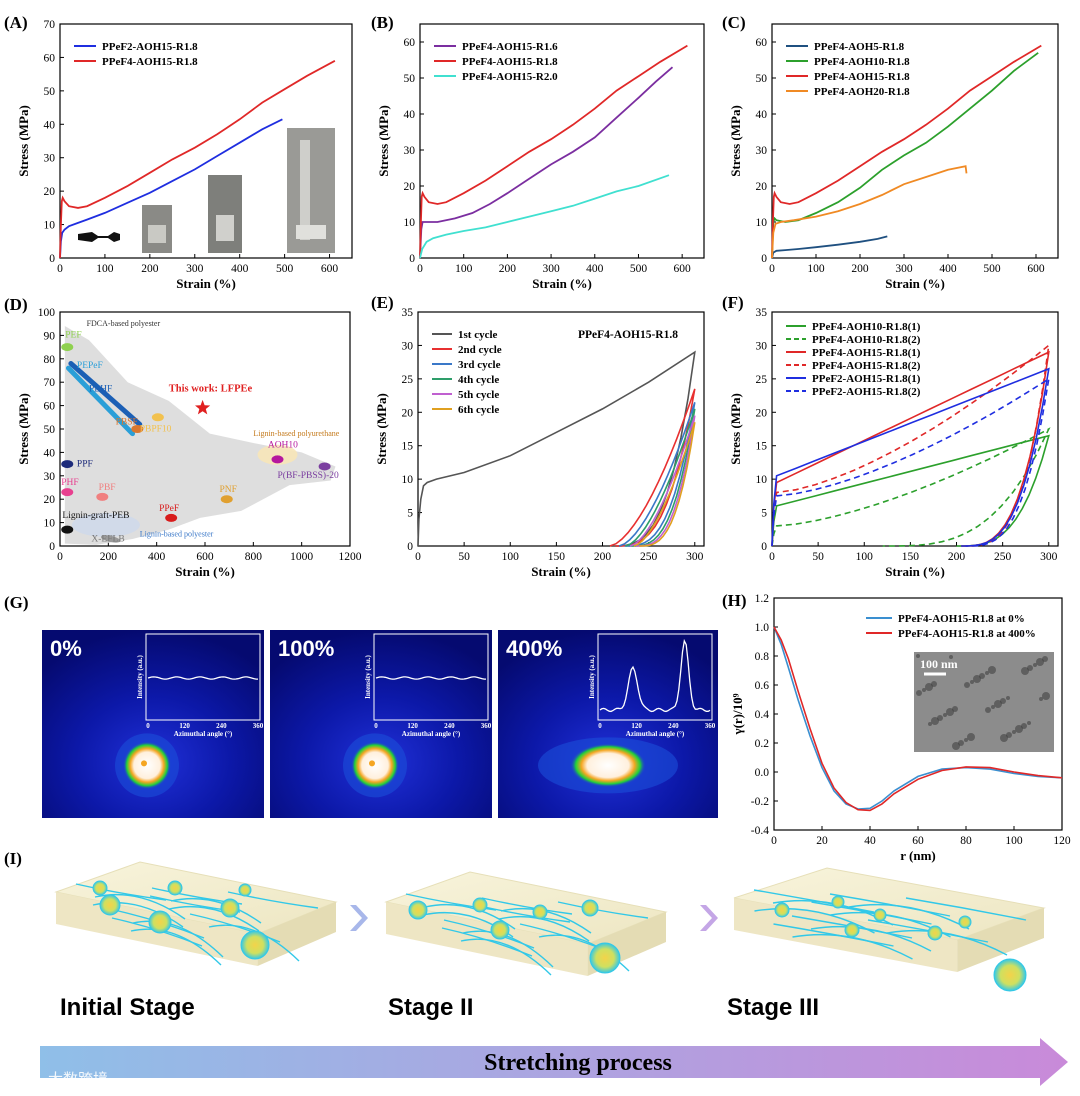 The image size is (1080, 1096). What do you see at coordinates (478, 380) in the screenshot?
I see `panel-e-legend-label: 4th cycle` at bounding box center [478, 380].